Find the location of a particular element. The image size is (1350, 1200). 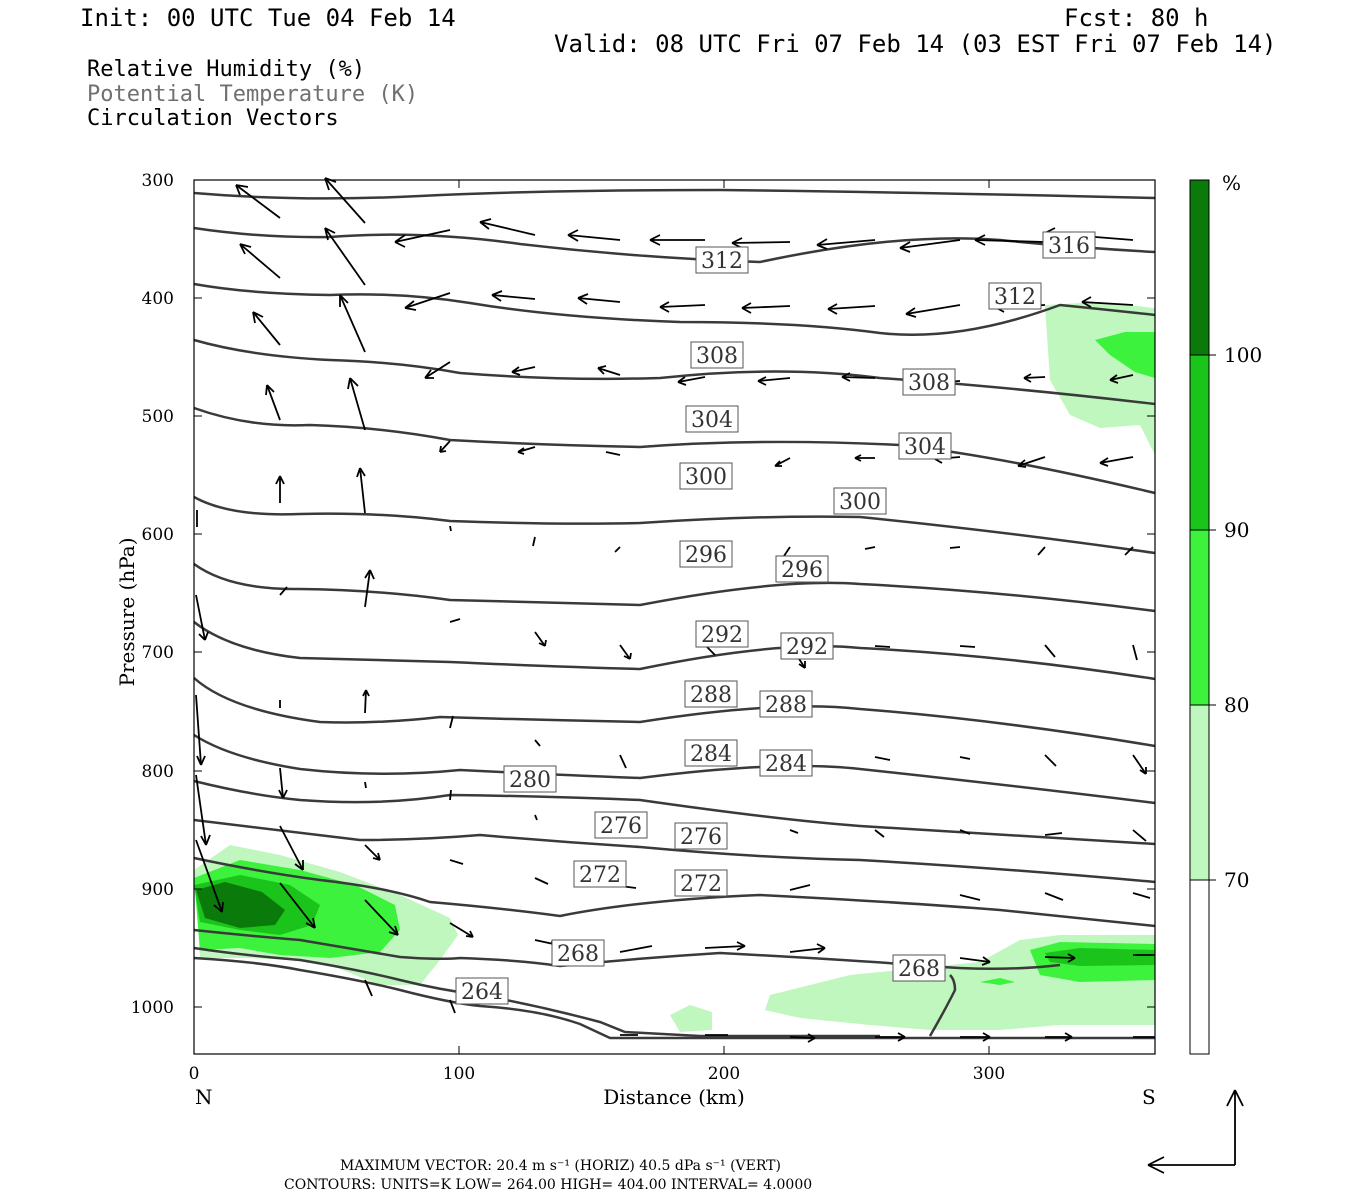

x-tick-label: 200 is located at coordinates (724, 1074).